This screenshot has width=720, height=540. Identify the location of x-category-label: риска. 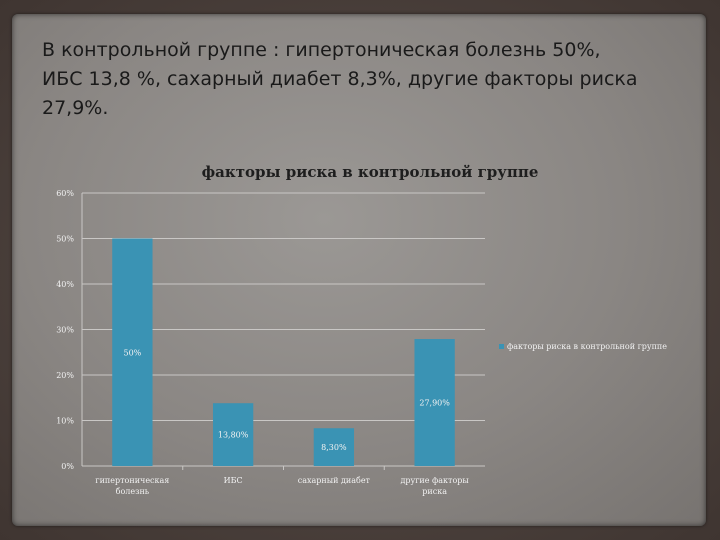
(434, 491).